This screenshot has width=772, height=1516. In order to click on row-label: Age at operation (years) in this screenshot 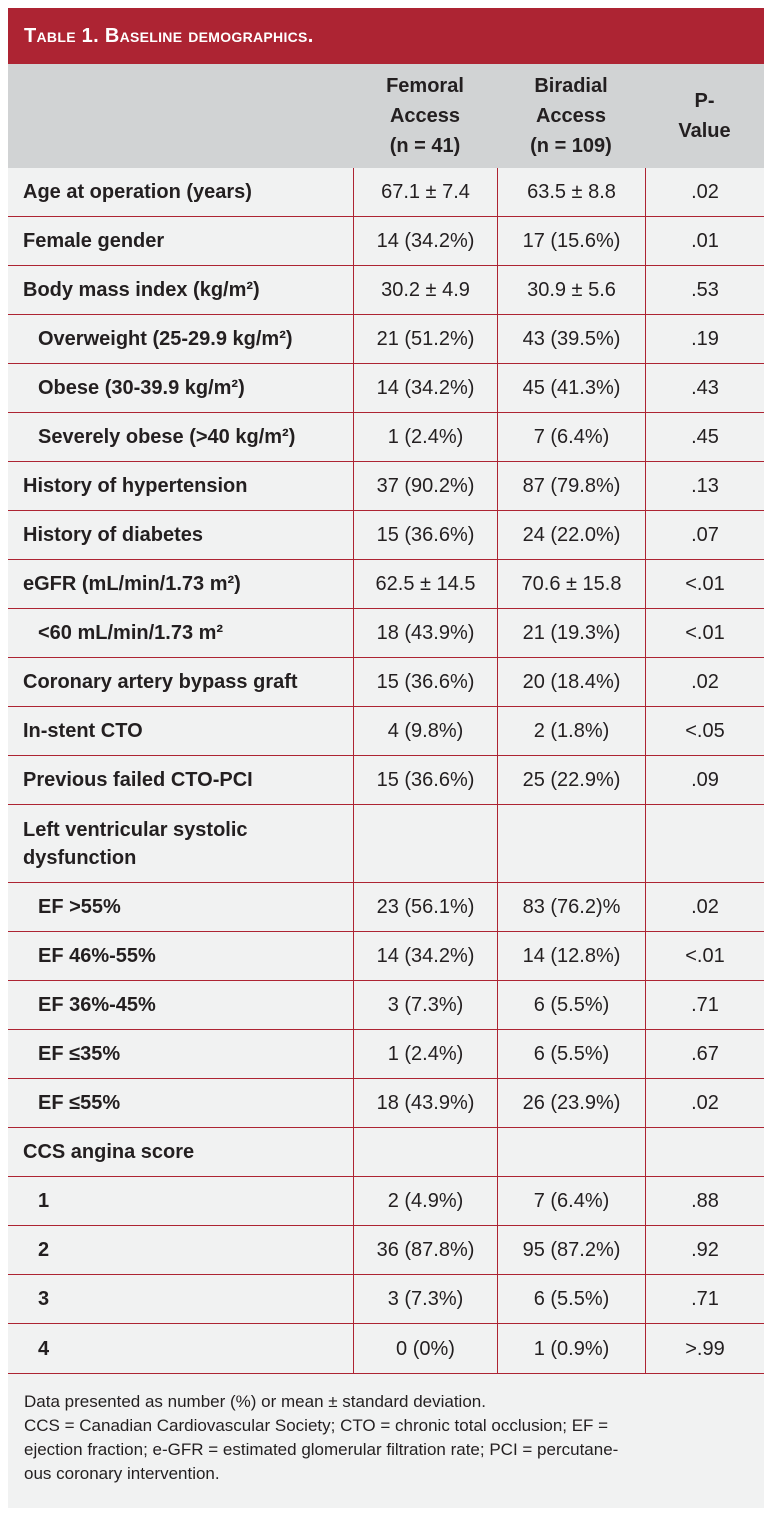, I will do `click(137, 192)`.